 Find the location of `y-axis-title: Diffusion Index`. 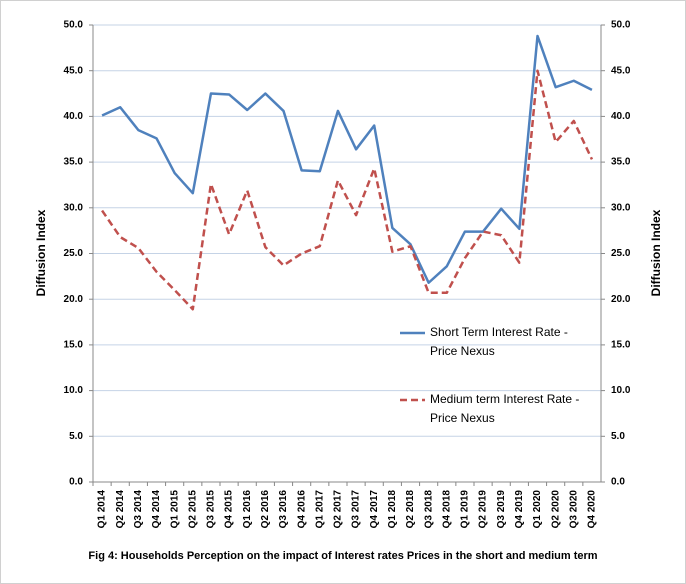

y-axis-title: Diffusion Index is located at coordinates (41, 252).